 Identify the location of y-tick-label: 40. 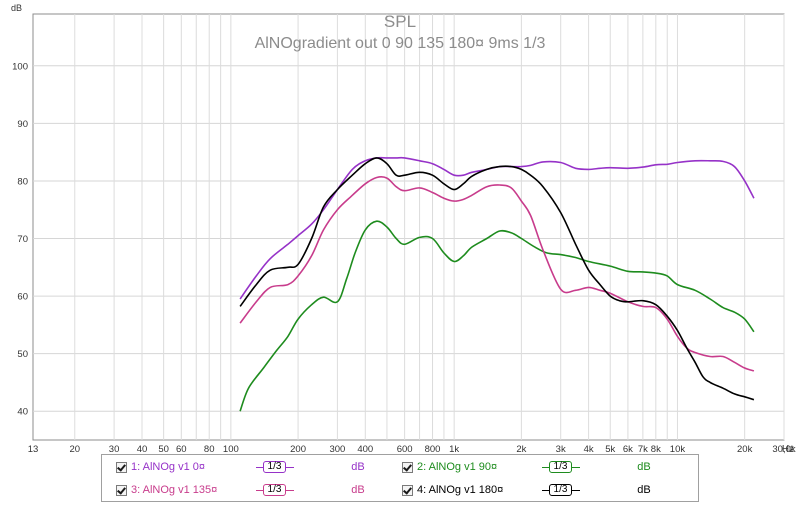
(22, 412).